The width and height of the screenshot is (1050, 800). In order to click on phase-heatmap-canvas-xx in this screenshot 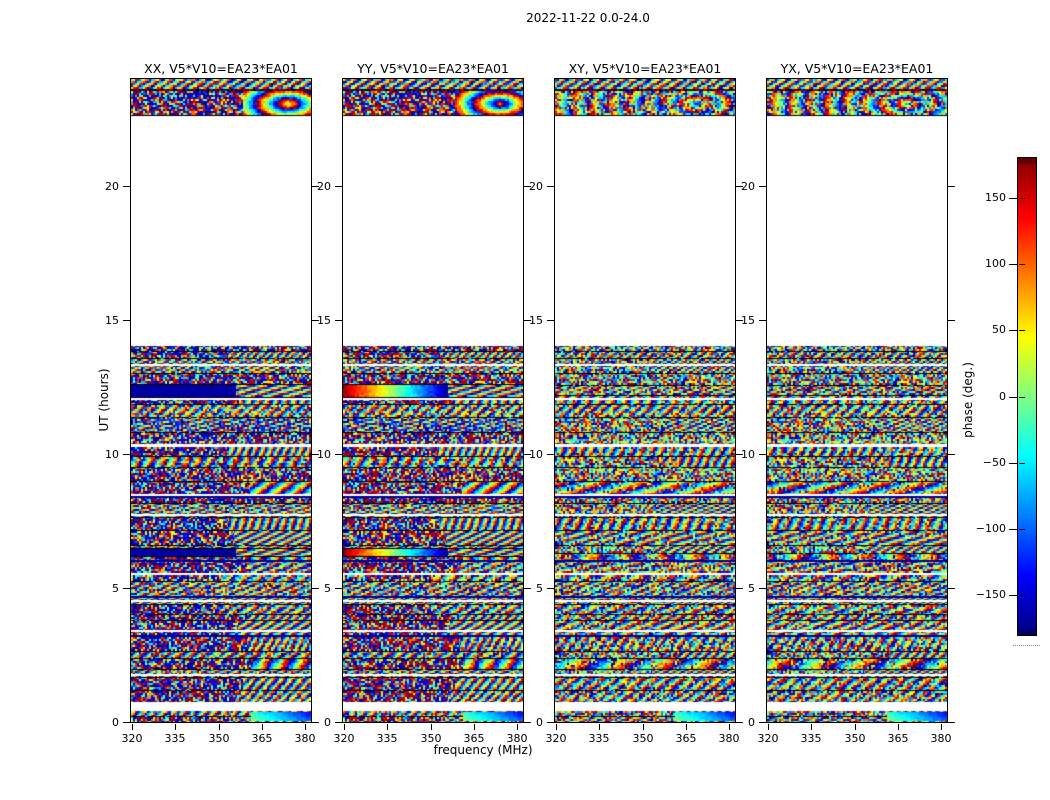, I will do `click(221, 400)`.